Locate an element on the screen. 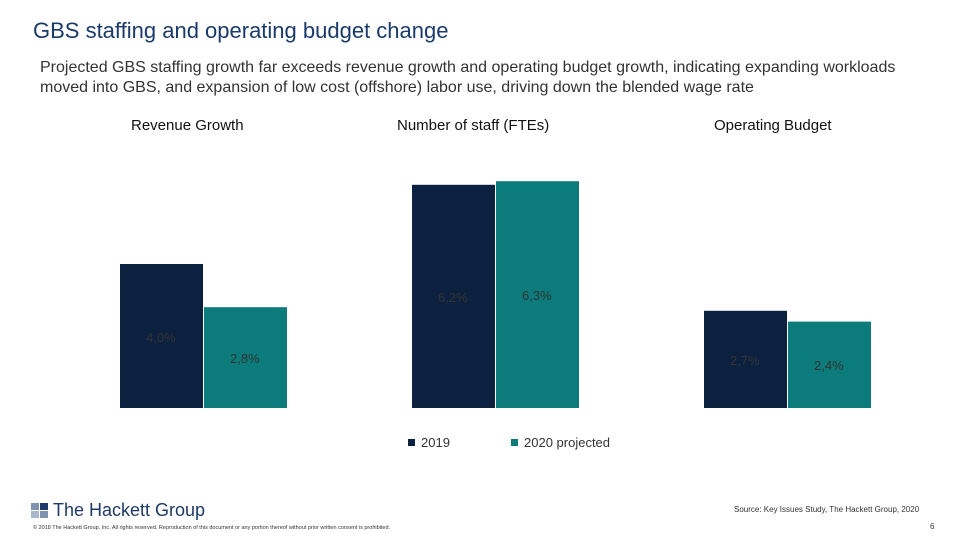 The height and width of the screenshot is (540, 960). group-heading-budget: Operating Budget is located at coordinates (773, 125).